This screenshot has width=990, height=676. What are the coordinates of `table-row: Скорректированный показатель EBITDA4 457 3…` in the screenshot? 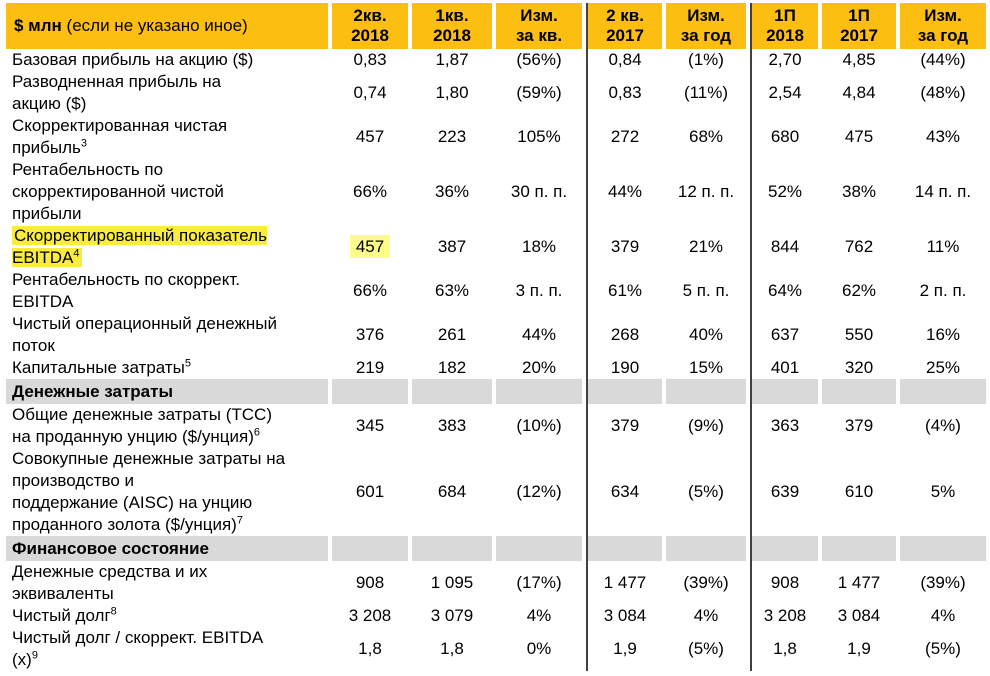 It's located at (496, 247).